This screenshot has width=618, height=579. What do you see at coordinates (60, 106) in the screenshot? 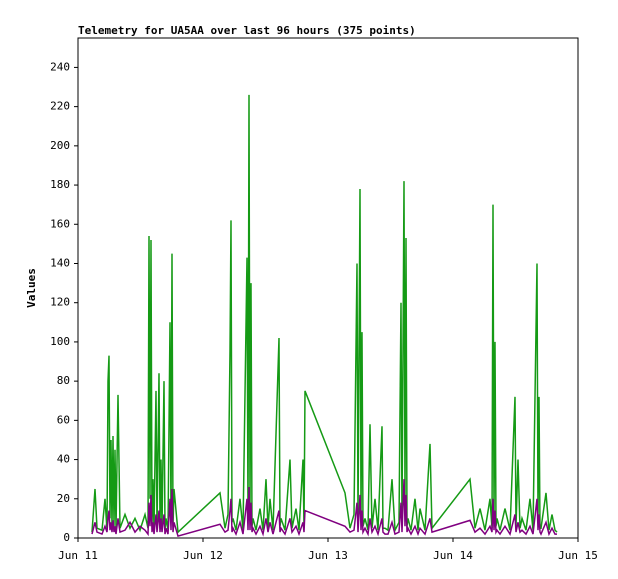
I see `y-tick-label: 220` at bounding box center [60, 106].